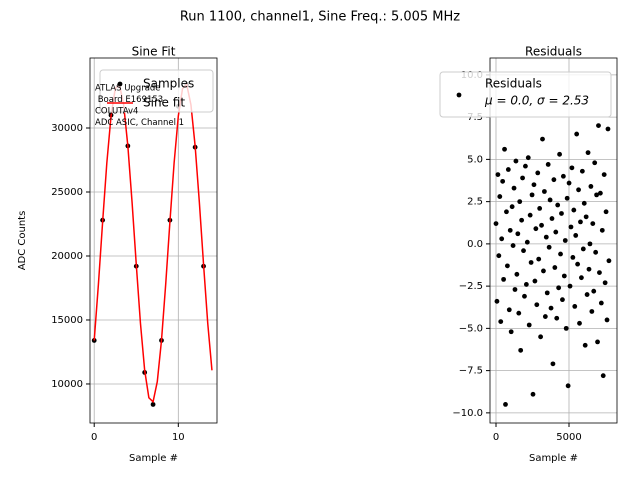 This screenshot has width=640, height=480. Describe the element at coordinates (67, 256) in the screenshot. I see `y-tick-label: 20000` at that location.